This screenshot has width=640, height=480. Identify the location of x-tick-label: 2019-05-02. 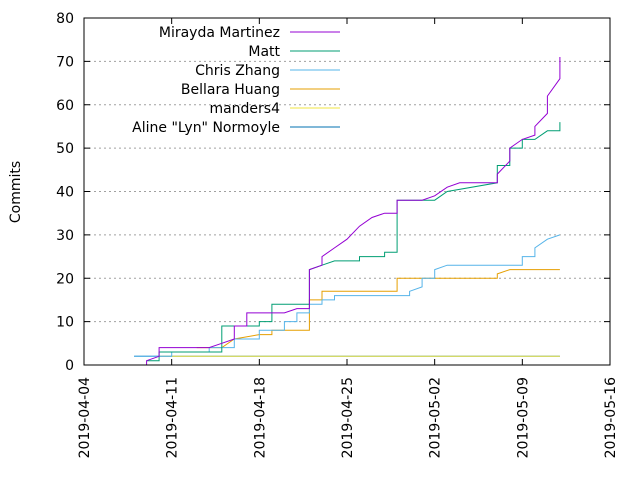
(436, 417).